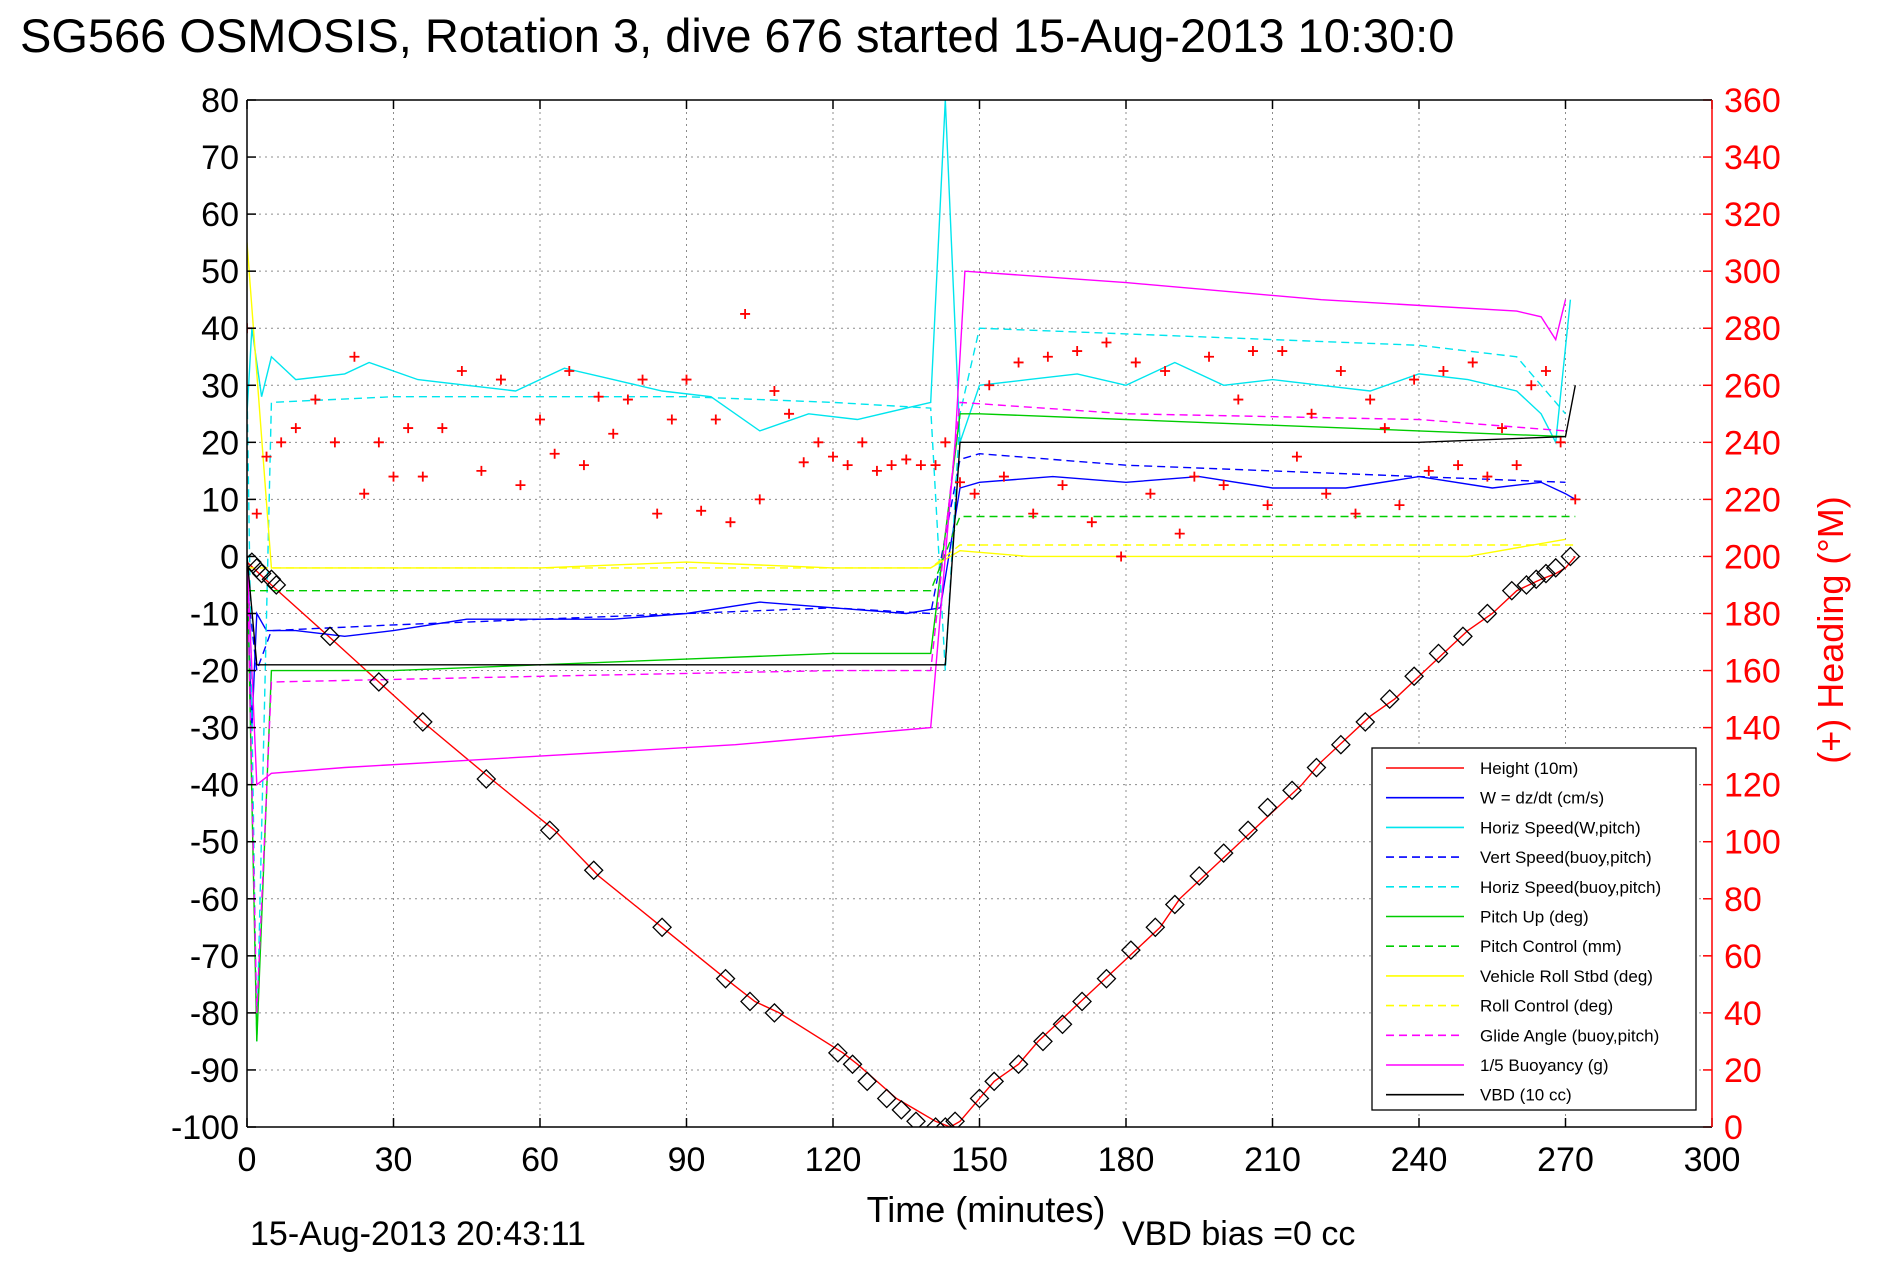 The image size is (1891, 1262). I want to click on x-tick-label: 300, so click(1712, 1160).